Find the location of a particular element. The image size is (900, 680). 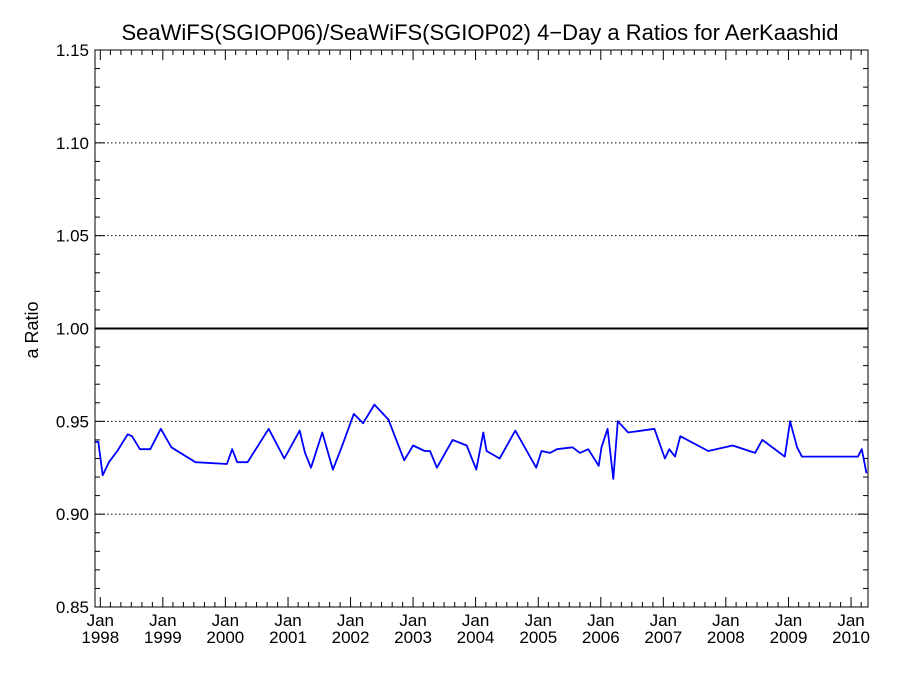

y-tick-label: 1.10 is located at coordinates (72, 143).